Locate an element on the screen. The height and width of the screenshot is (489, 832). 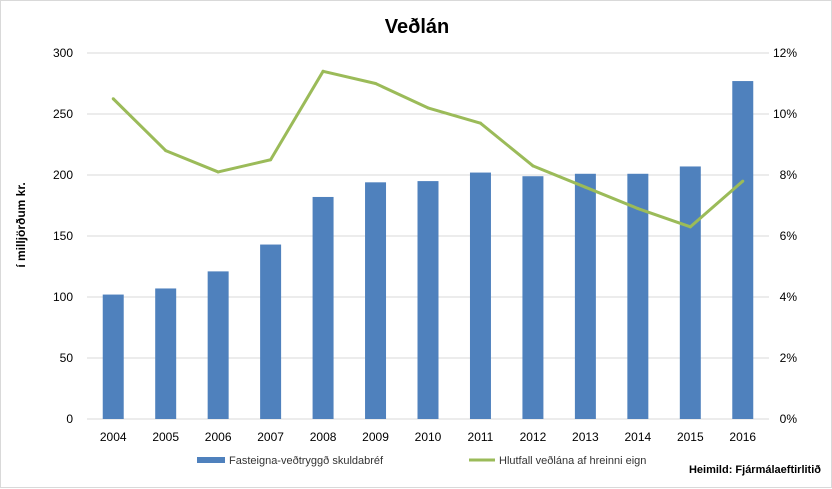
source-note: Heimild: Fjármálaeftirlitið is located at coordinates (755, 470).